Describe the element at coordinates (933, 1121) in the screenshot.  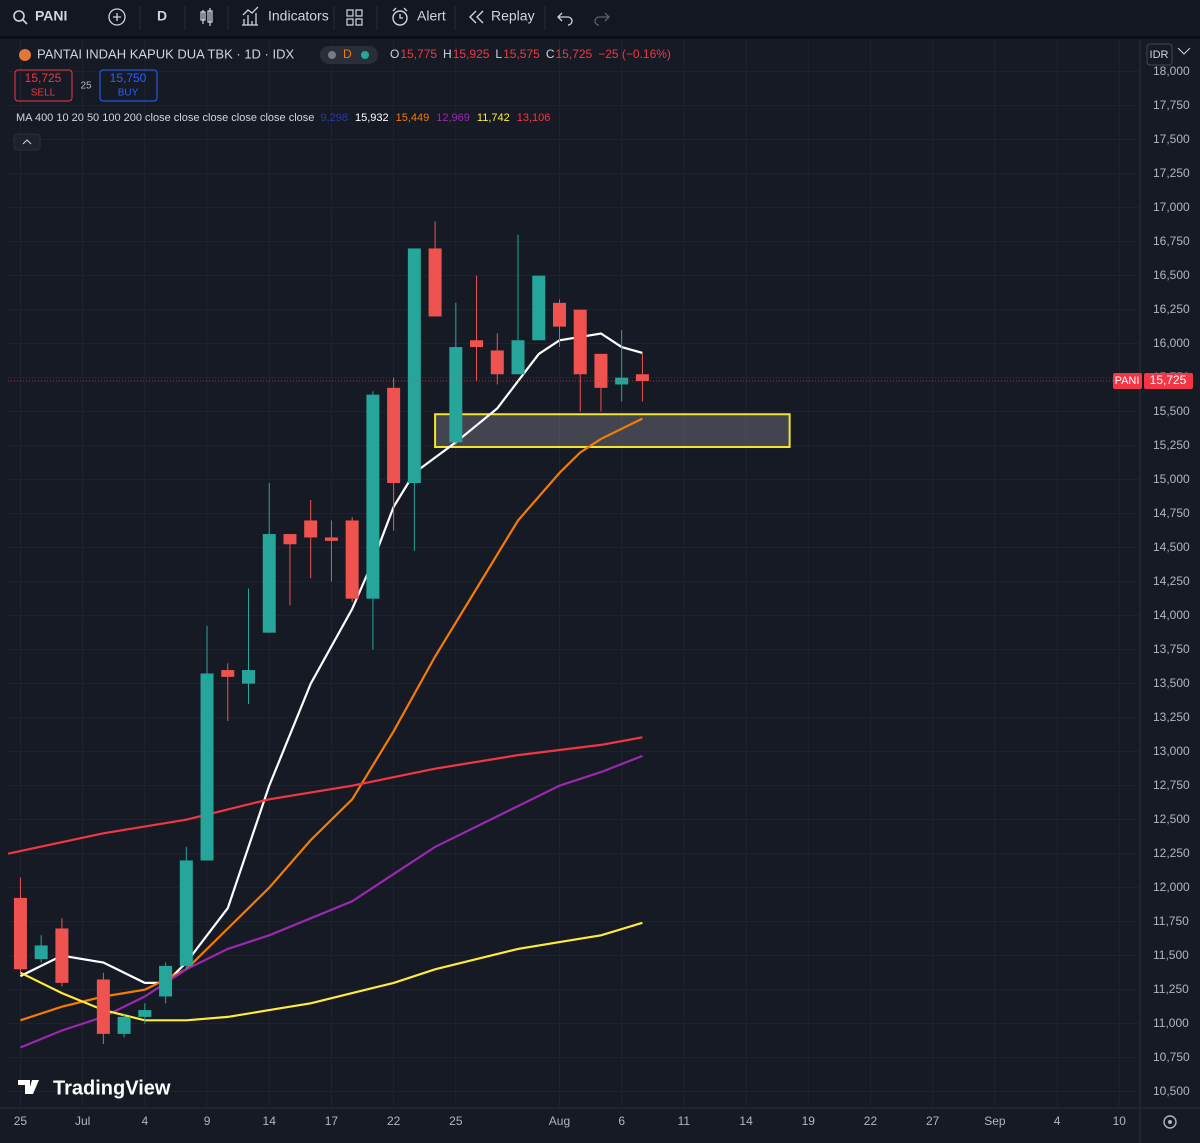
I see `x-tick-label: 27` at that location.